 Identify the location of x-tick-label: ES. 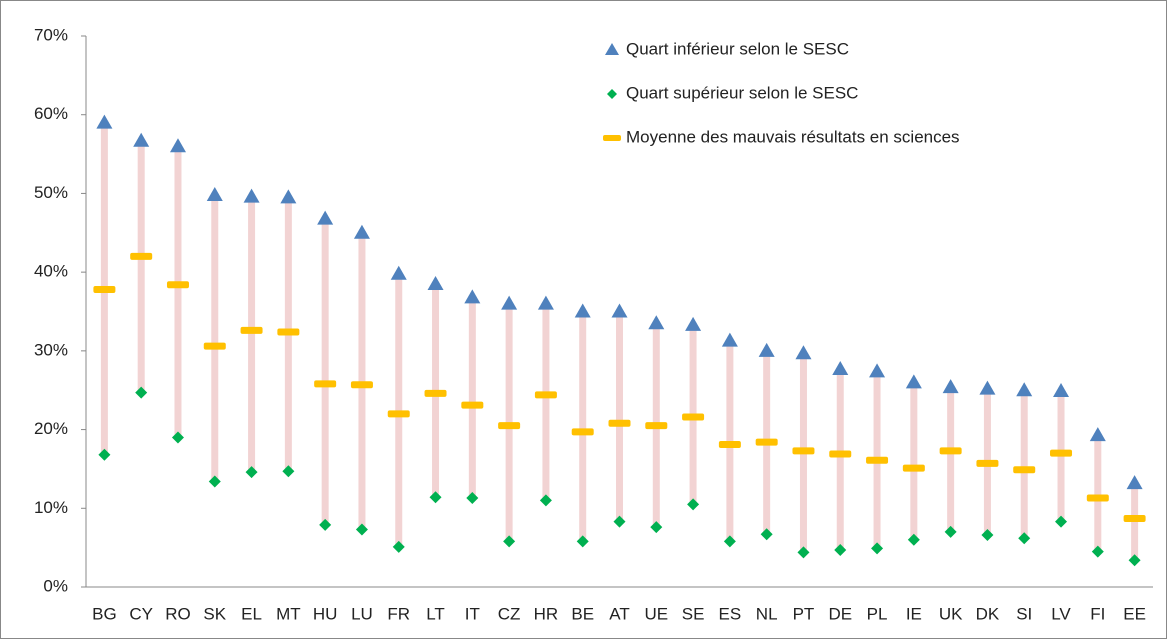
(730, 613).